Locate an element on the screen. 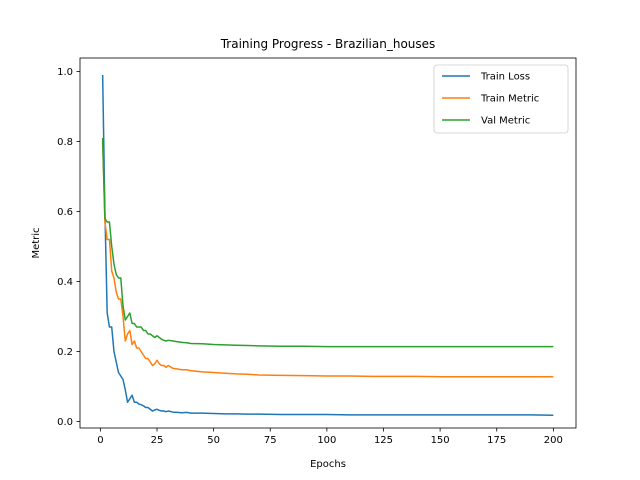  x-axis-label: Epochs is located at coordinates (328, 464).